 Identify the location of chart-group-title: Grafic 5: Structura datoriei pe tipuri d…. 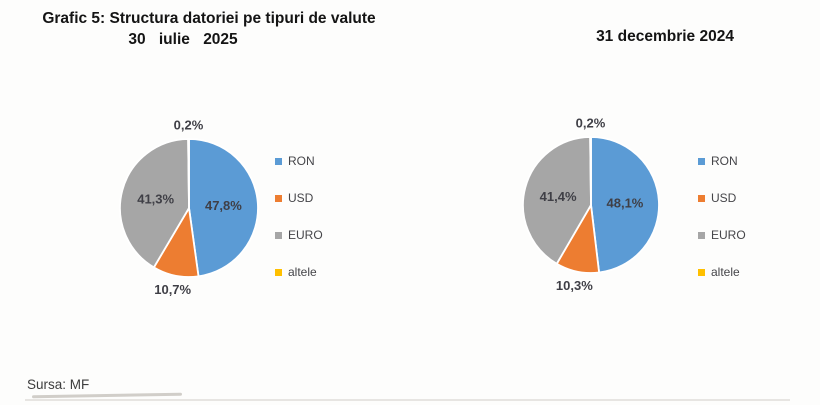
(209, 29).